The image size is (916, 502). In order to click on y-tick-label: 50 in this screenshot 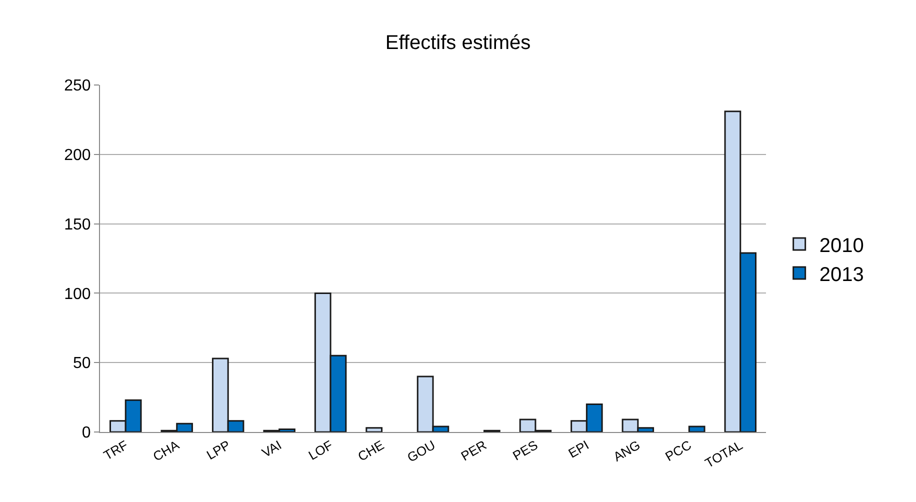, I will do `click(82, 363)`.